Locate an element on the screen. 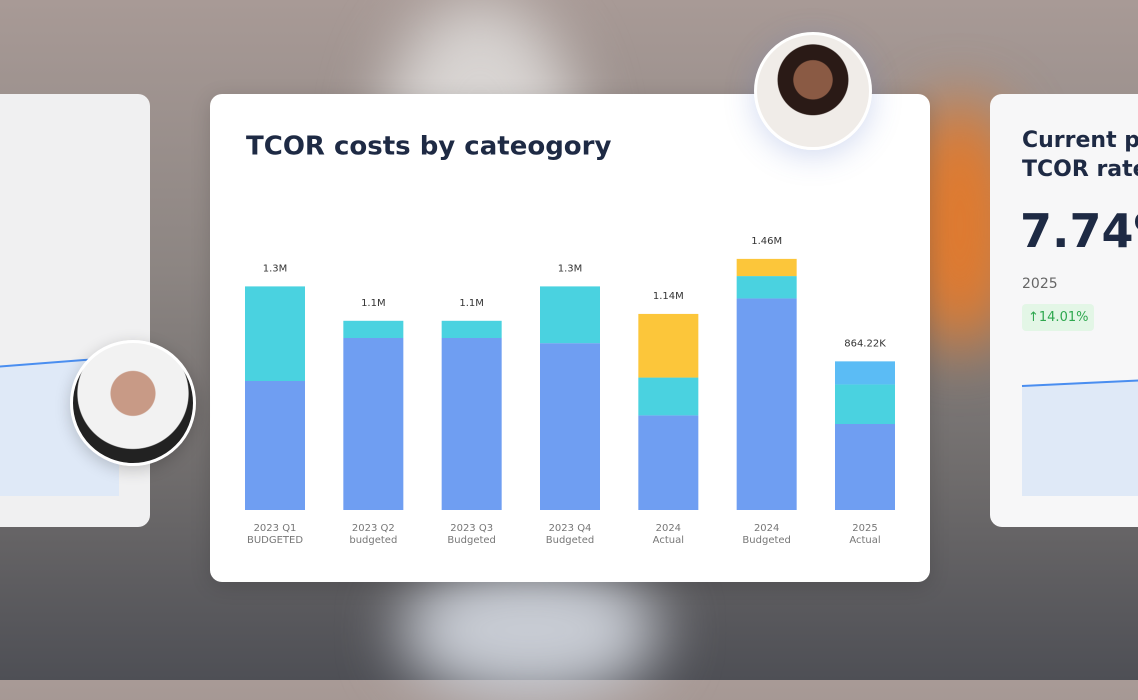  card-title: Current pe TCOR rate is located at coordinates (1080, 155).